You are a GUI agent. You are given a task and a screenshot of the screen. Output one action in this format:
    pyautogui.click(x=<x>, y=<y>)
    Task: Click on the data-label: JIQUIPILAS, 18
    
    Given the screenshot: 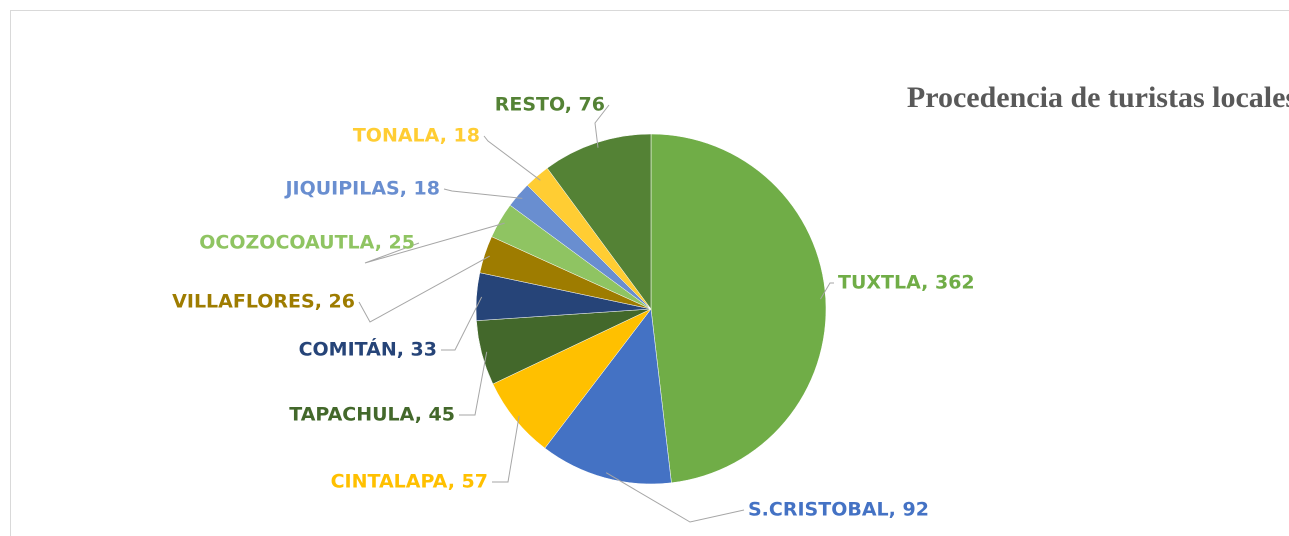 What is the action you would take?
    pyautogui.click(x=361, y=189)
    